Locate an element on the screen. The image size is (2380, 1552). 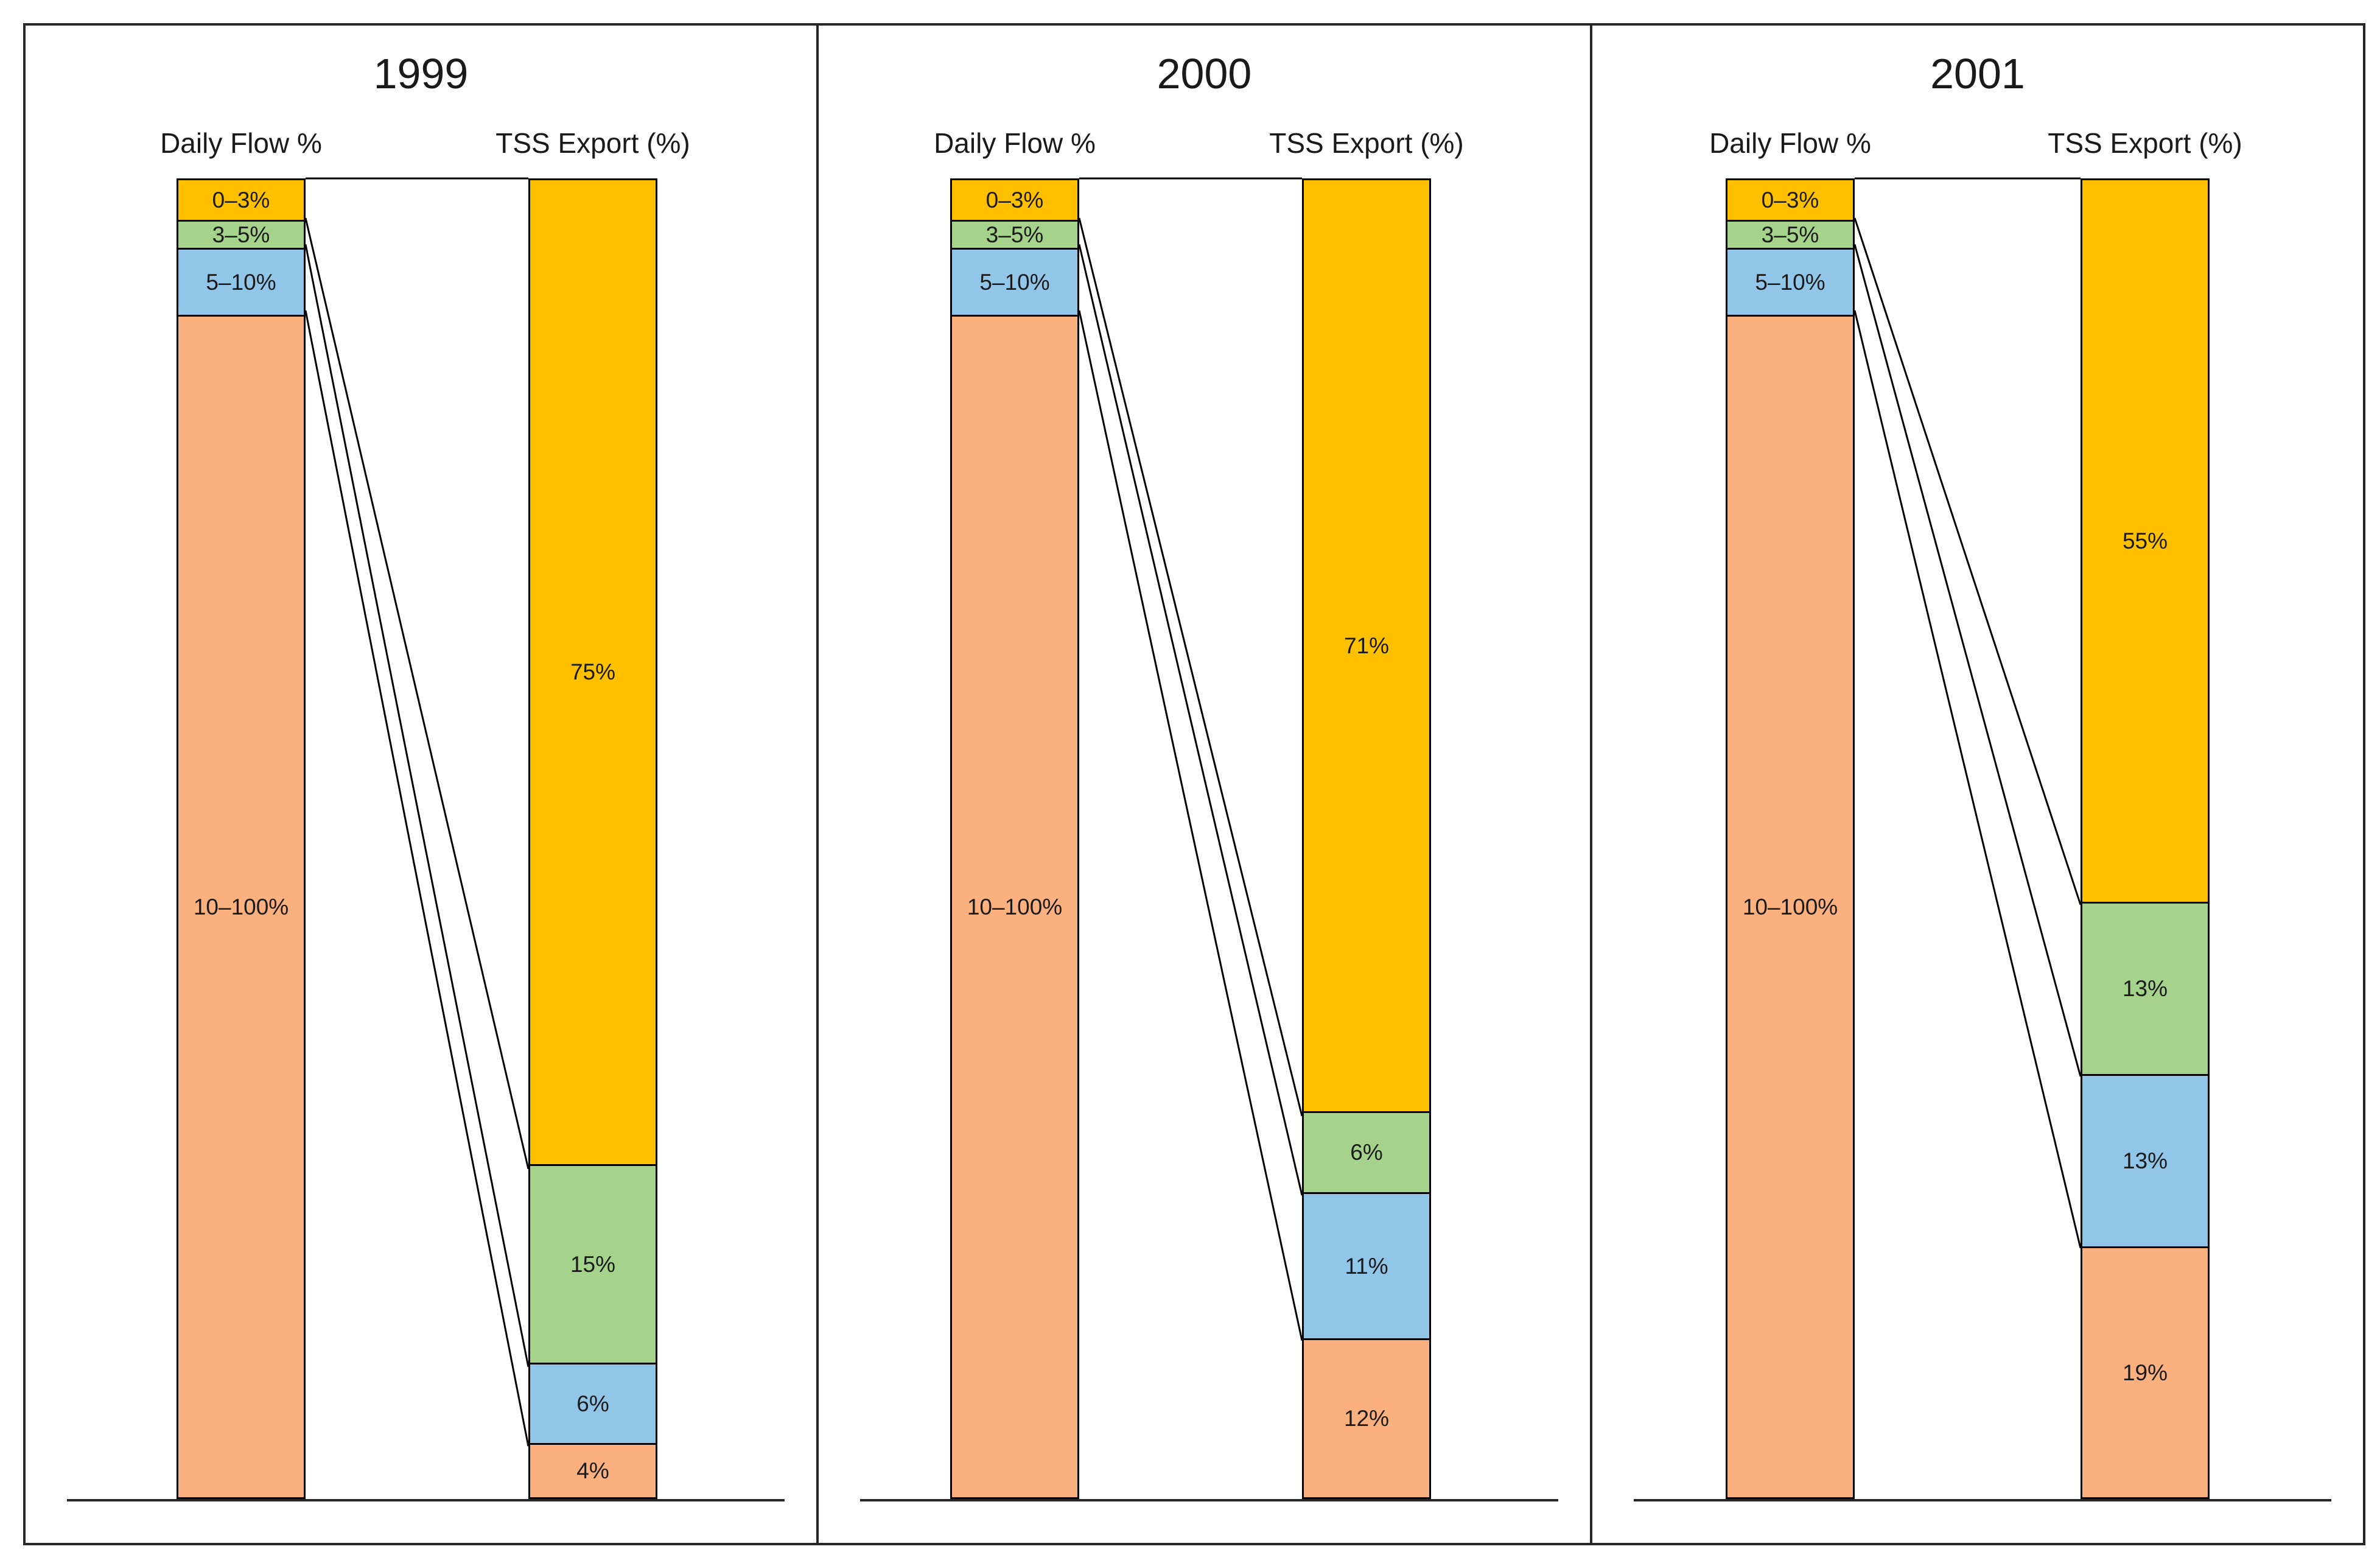
tss-segment-1: 75% is located at coordinates (593, 672).